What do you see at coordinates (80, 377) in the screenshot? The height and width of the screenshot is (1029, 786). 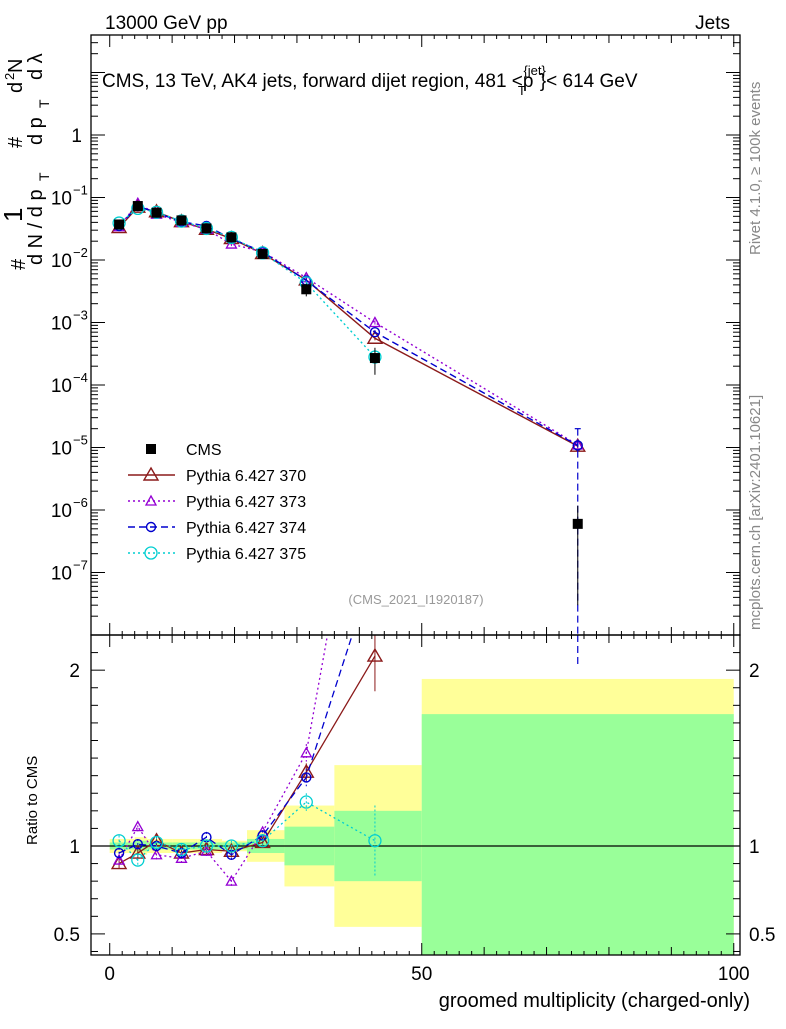 I see `y-tick-exponent: −4` at bounding box center [80, 377].